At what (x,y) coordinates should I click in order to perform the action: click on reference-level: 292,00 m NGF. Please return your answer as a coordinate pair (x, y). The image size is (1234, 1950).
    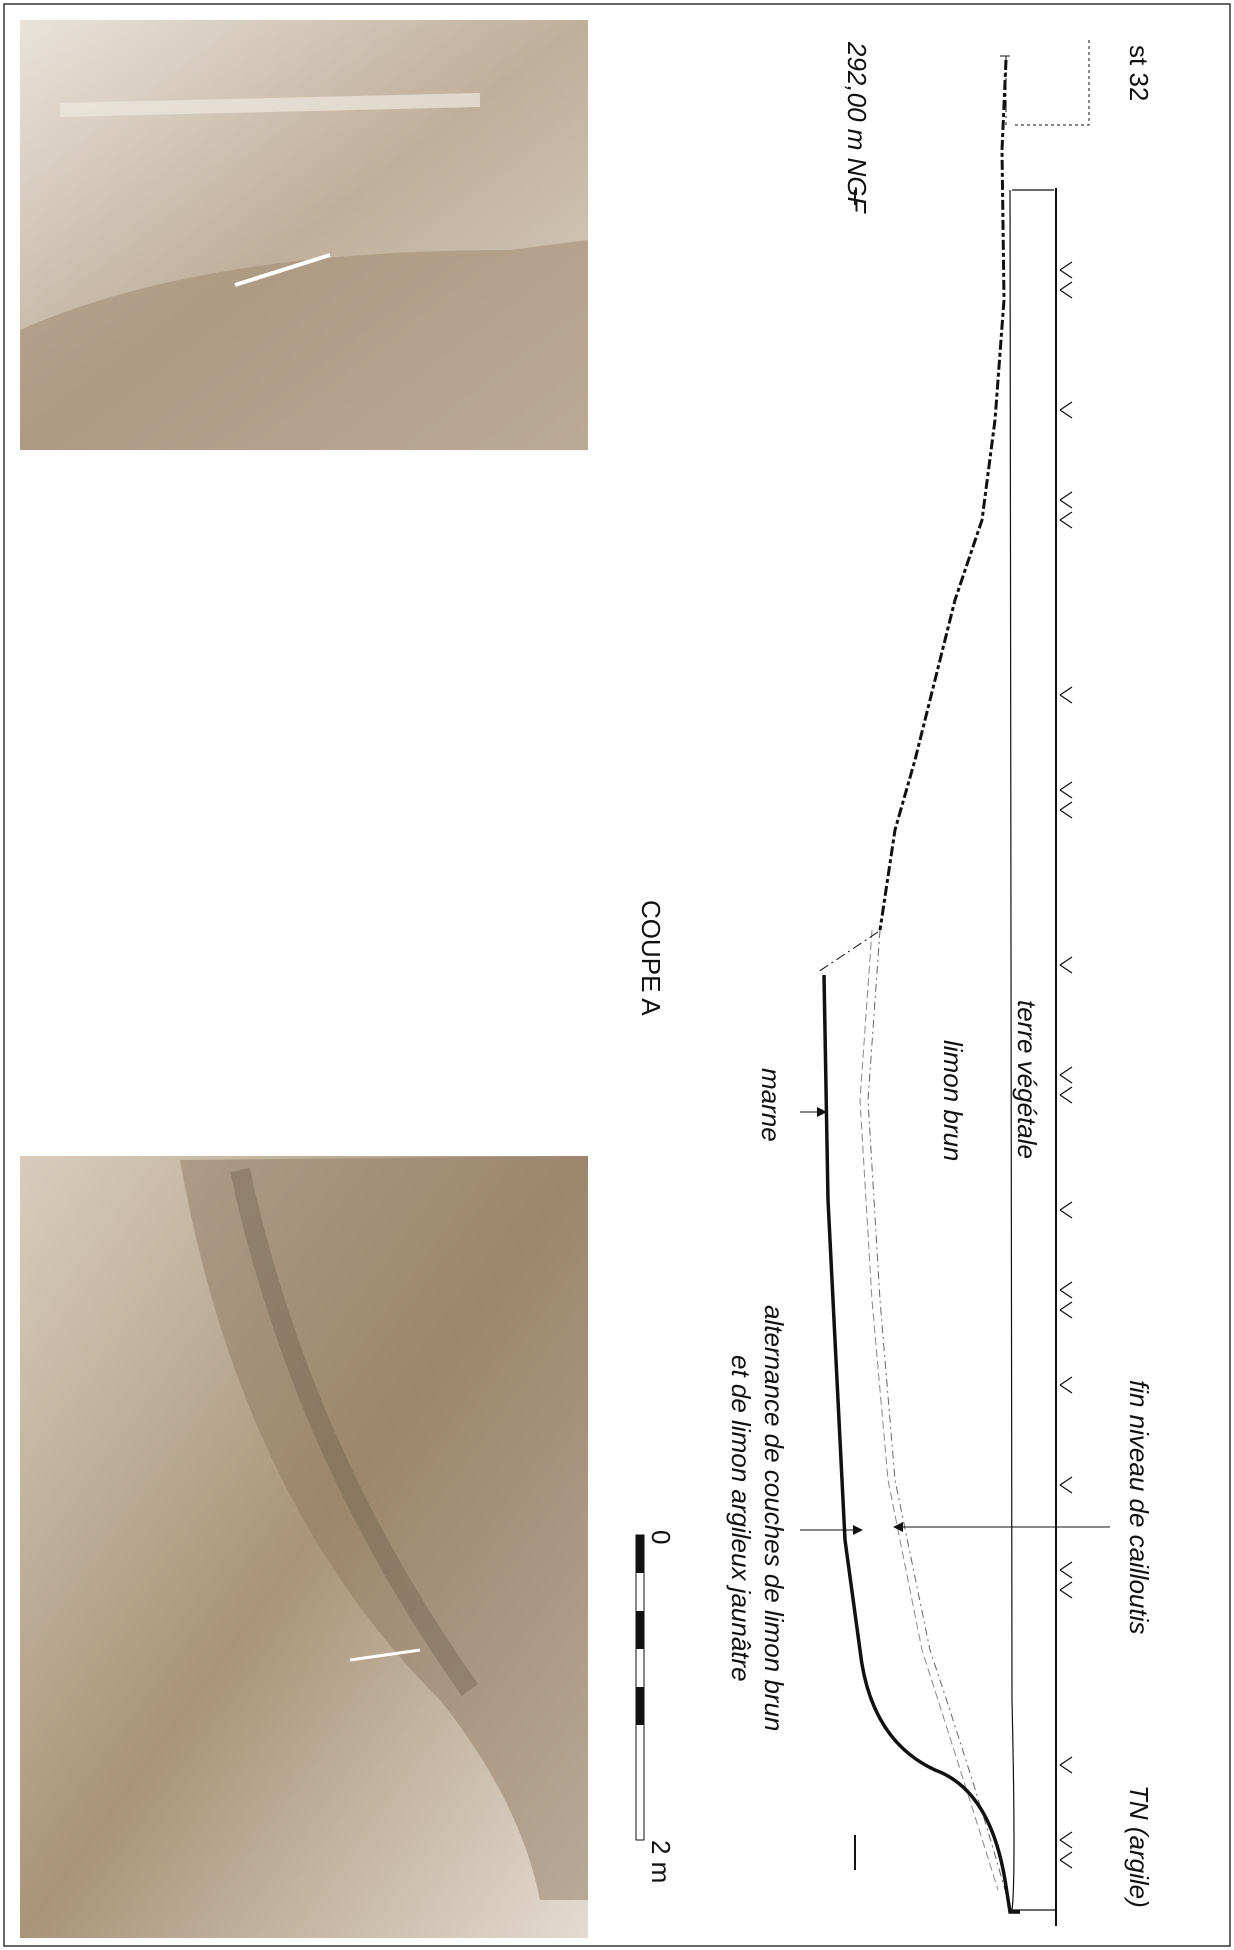
    Looking at the image, I should click on (857, 128).